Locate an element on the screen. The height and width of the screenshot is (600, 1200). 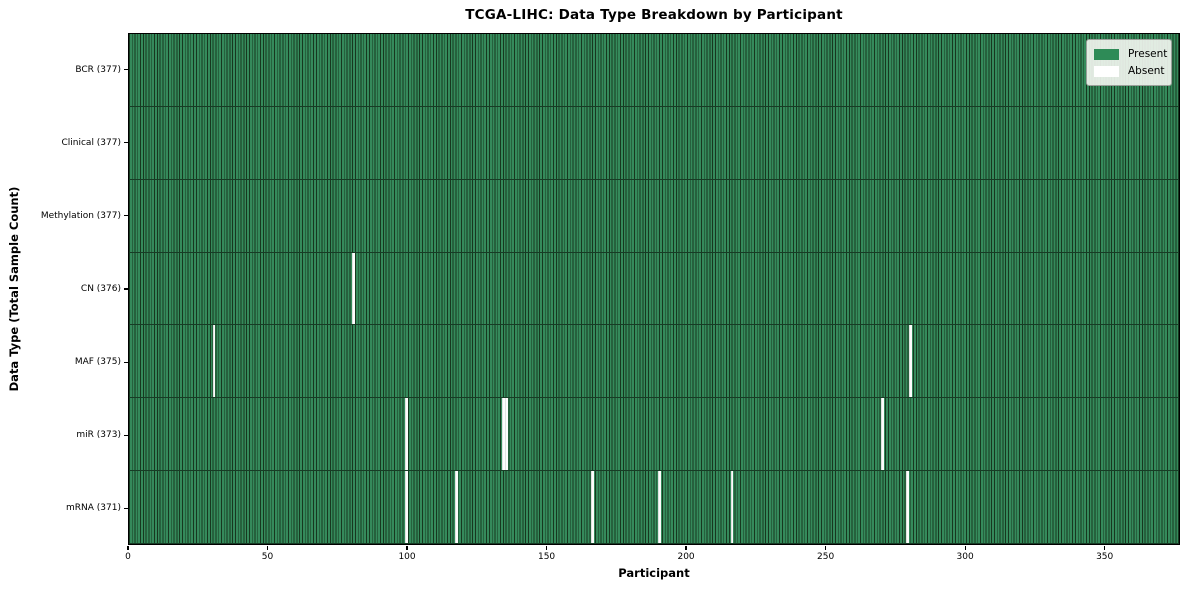
legend-label: Absent is located at coordinates (1146, 71).